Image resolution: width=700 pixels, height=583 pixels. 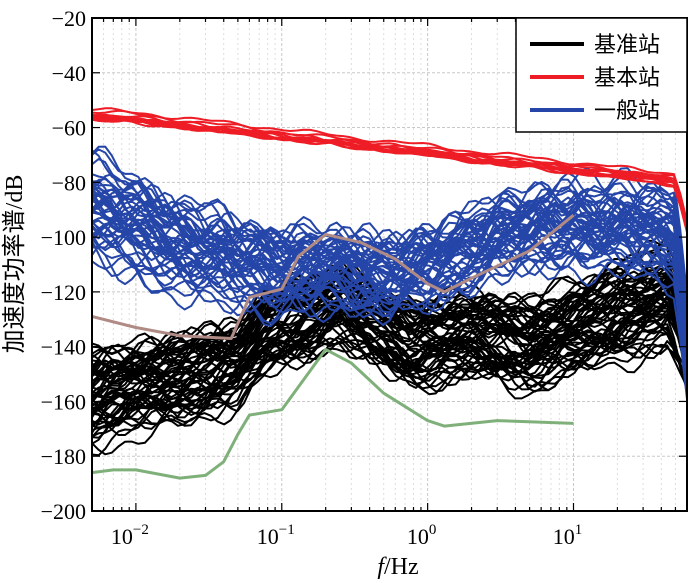 I want to click on y-tick-label: −80, so click(x=69, y=182).